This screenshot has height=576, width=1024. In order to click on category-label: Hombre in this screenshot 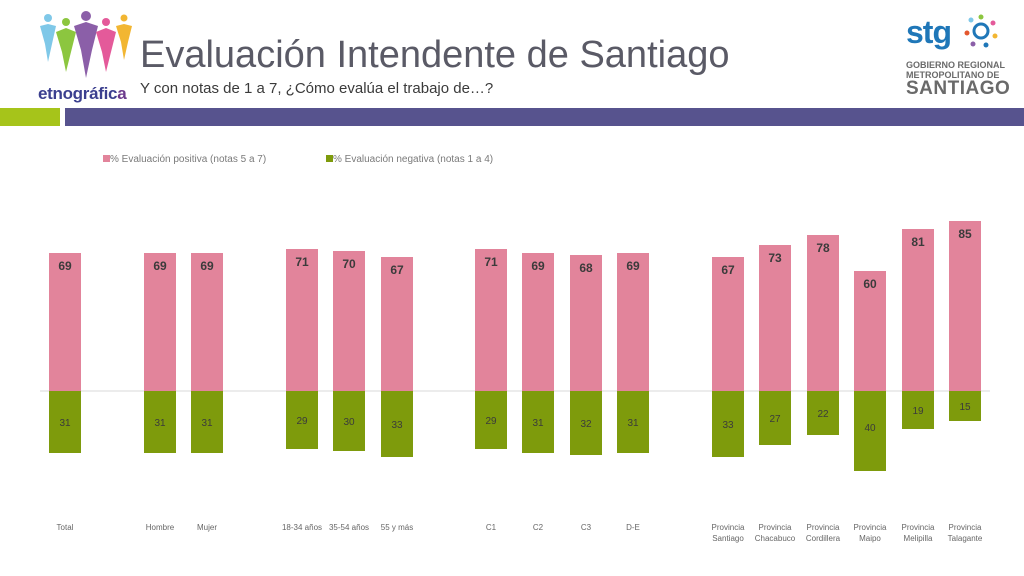, I will do `click(160, 527)`.